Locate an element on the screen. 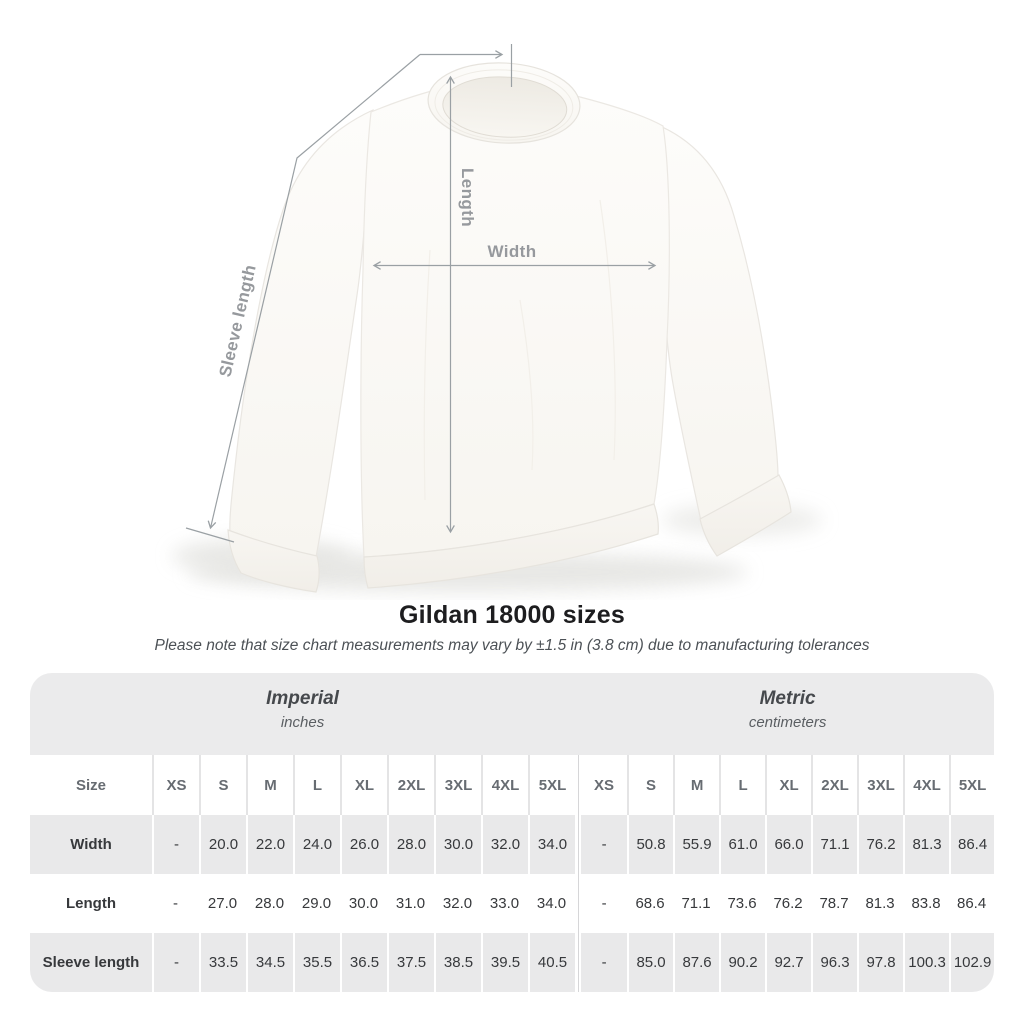 The height and width of the screenshot is (1024, 1024). row-label: Sleeve length is located at coordinates (91, 962).